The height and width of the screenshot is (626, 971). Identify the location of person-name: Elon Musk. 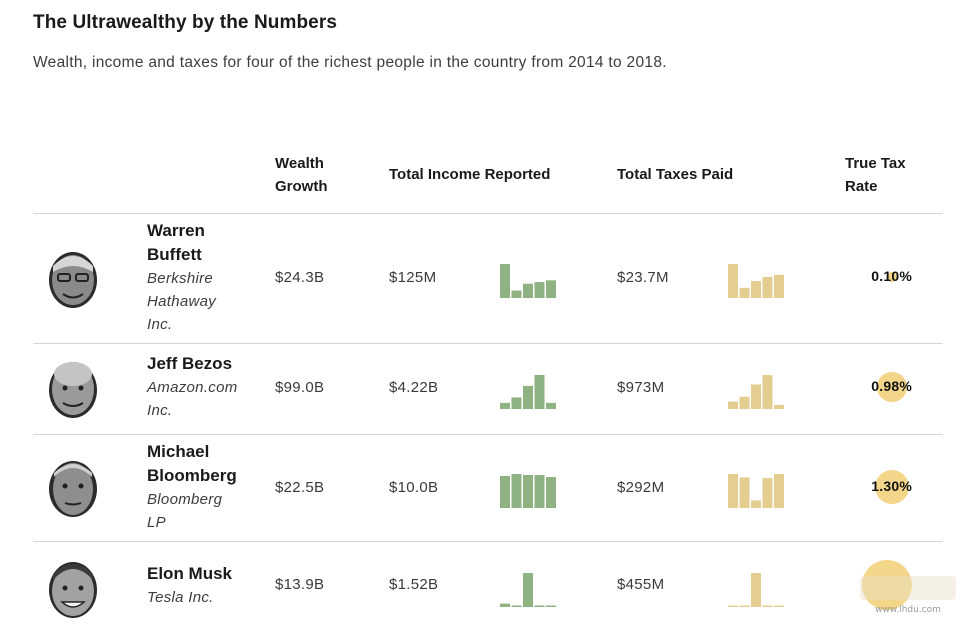
(204, 574).